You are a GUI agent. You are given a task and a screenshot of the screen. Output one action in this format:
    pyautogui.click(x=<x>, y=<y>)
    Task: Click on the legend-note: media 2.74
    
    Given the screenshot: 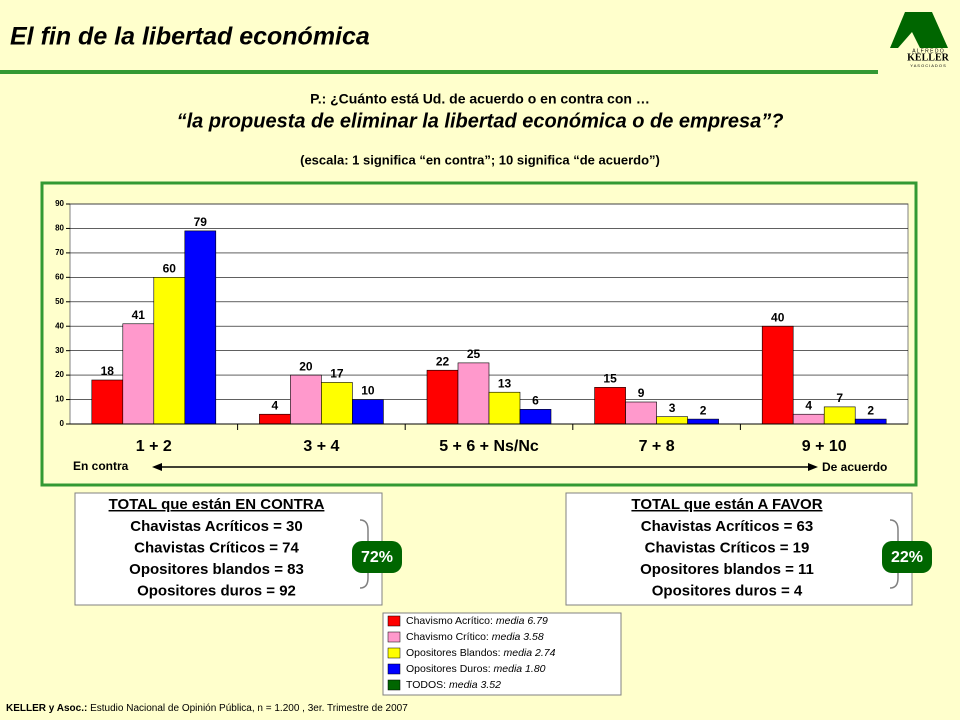 What is the action you would take?
    pyautogui.click(x=529, y=653)
    